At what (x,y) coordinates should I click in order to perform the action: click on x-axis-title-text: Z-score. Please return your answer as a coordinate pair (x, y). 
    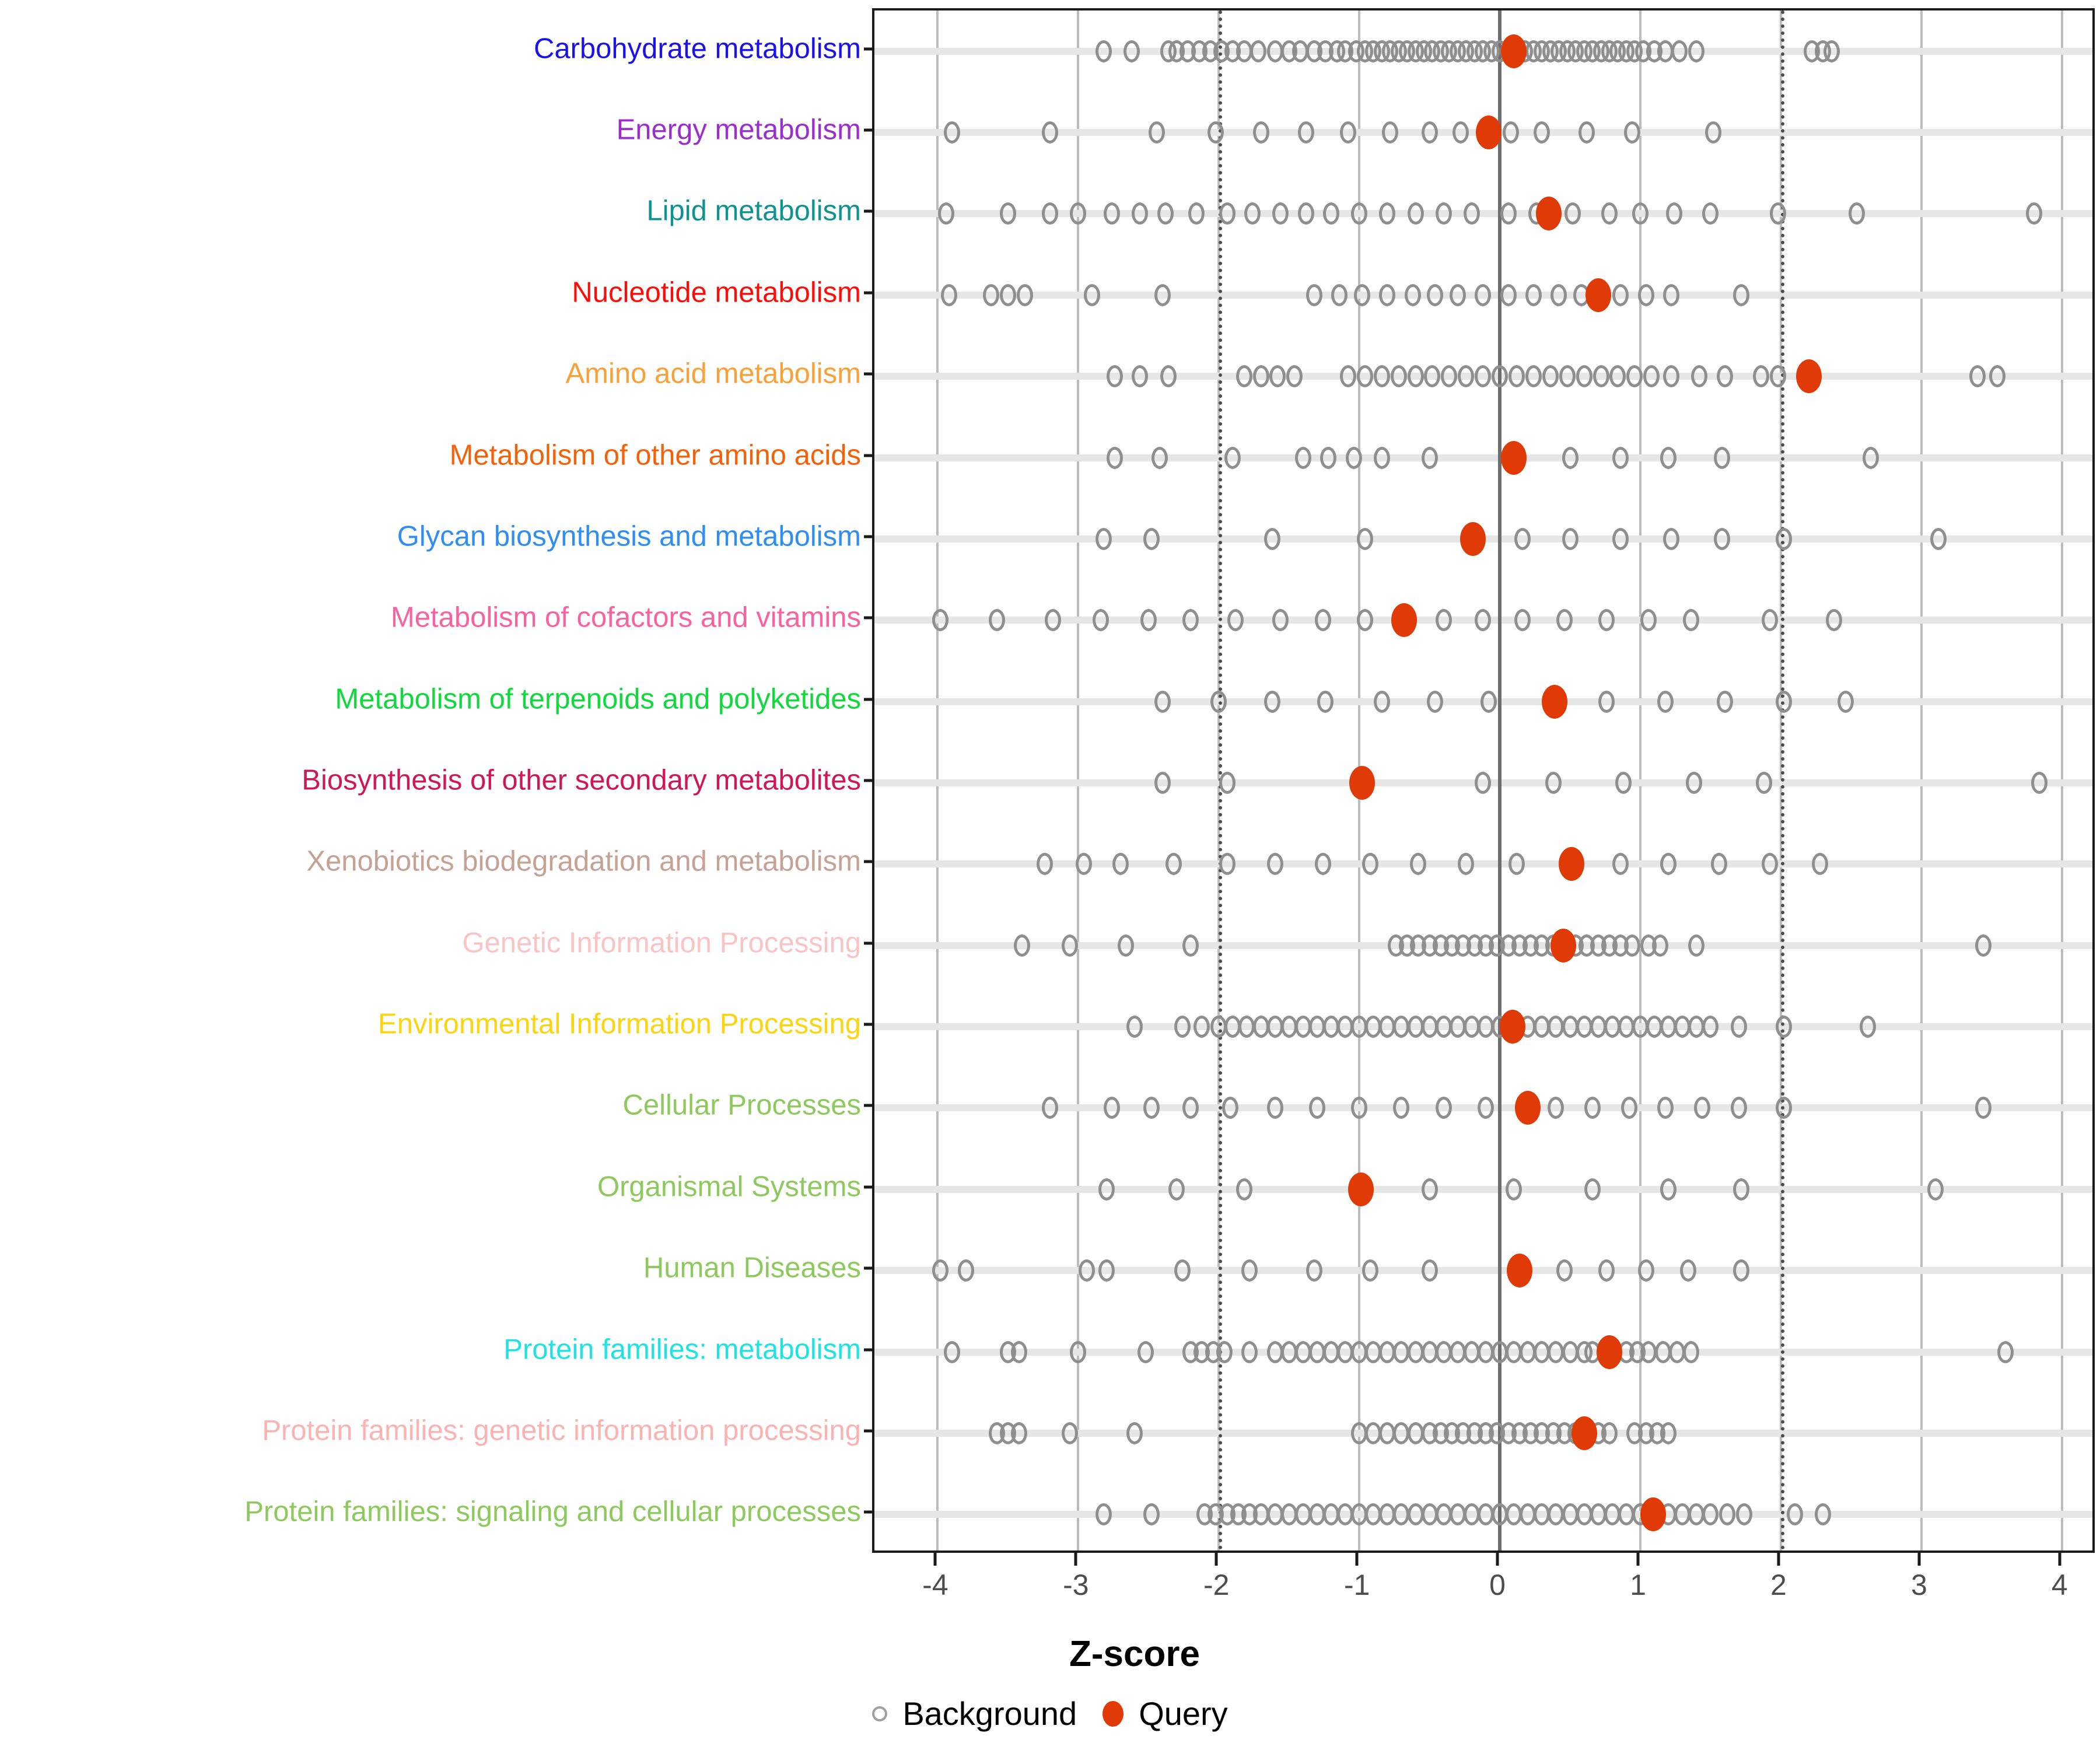
    Looking at the image, I should click on (1134, 1654).